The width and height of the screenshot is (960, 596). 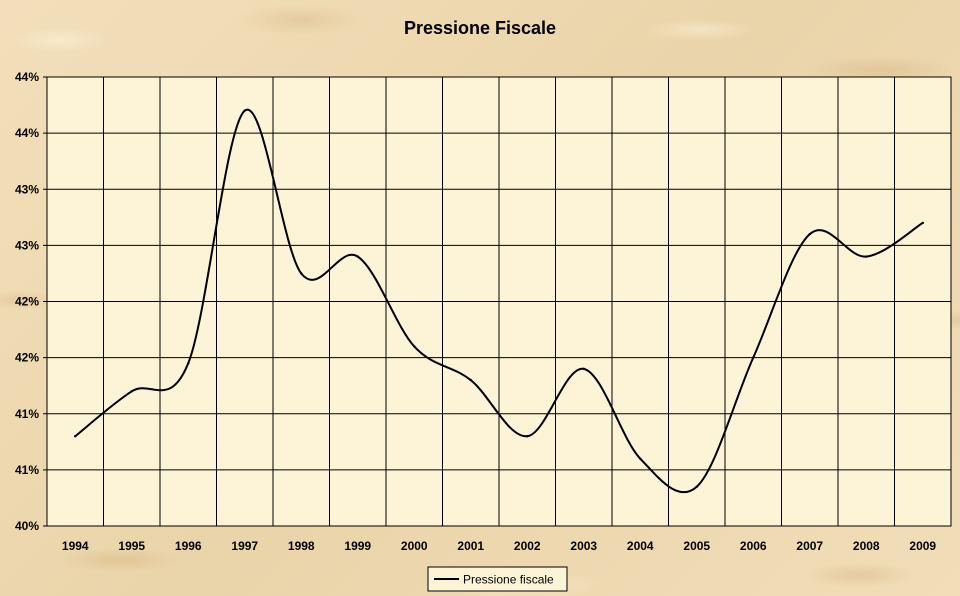 I want to click on x-tick-label: 2003, so click(x=583, y=546).